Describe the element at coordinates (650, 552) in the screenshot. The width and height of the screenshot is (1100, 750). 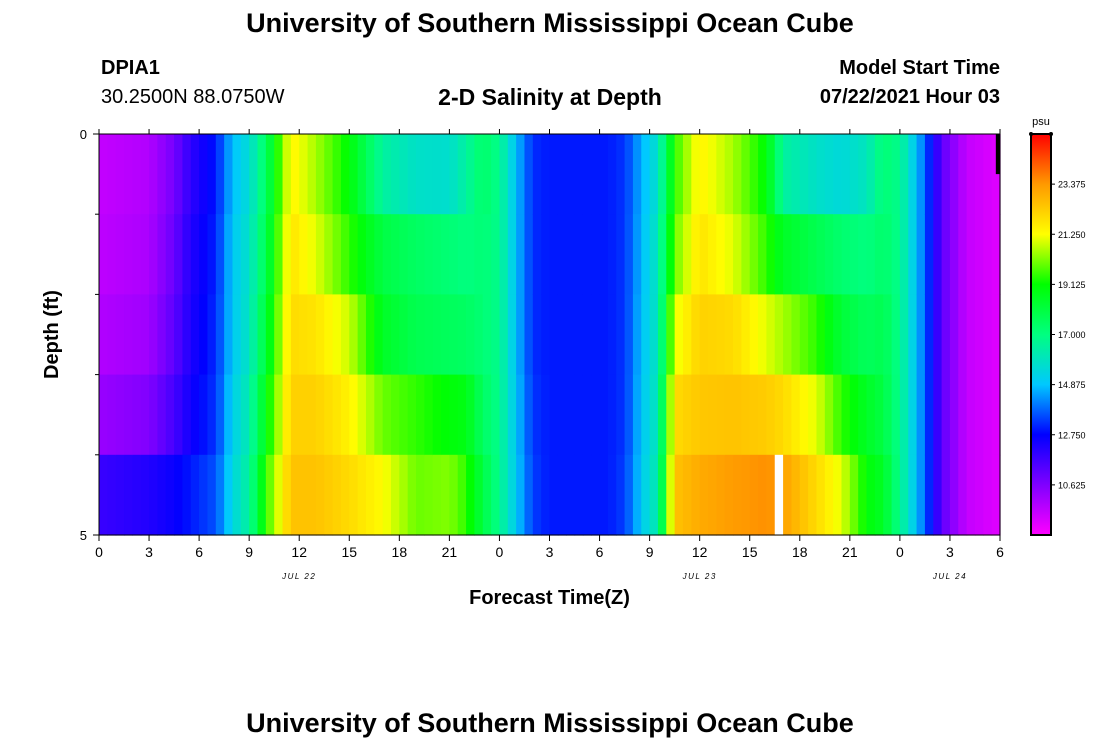
I see `x-tick-label: 9` at that location.